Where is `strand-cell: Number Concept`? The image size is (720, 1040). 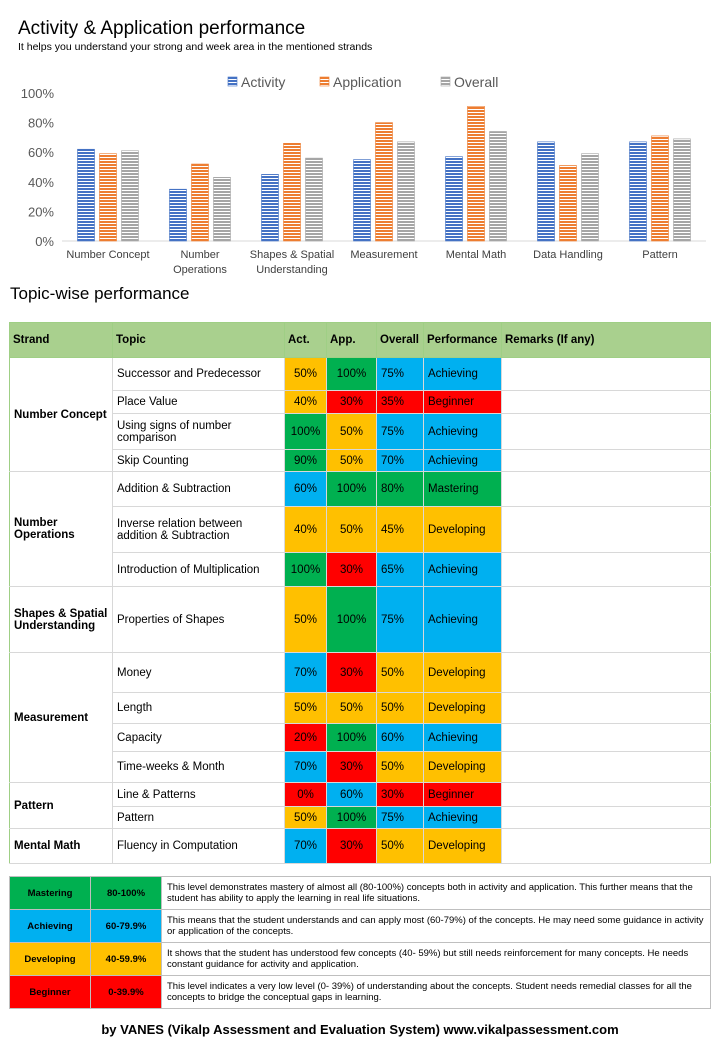 strand-cell: Number Concept is located at coordinates (61, 414).